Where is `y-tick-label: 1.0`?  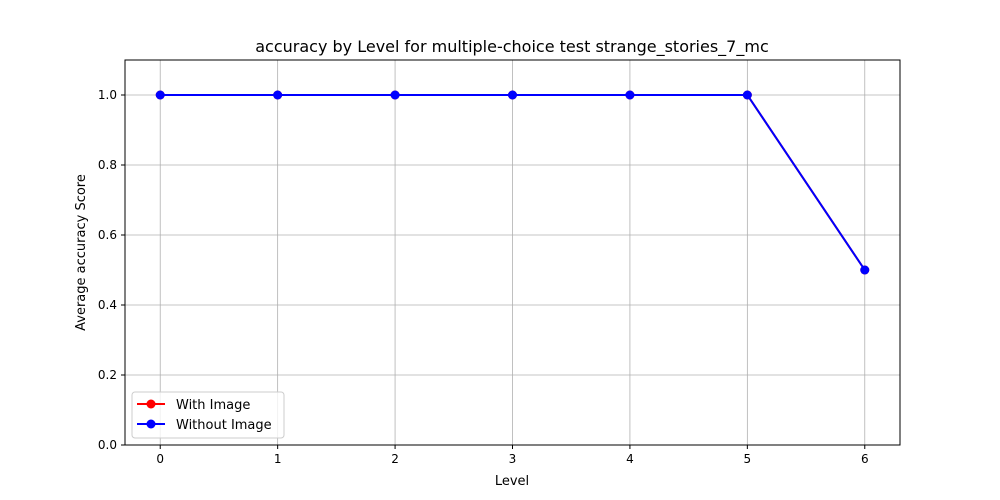 y-tick-label: 1.0 is located at coordinates (107, 95).